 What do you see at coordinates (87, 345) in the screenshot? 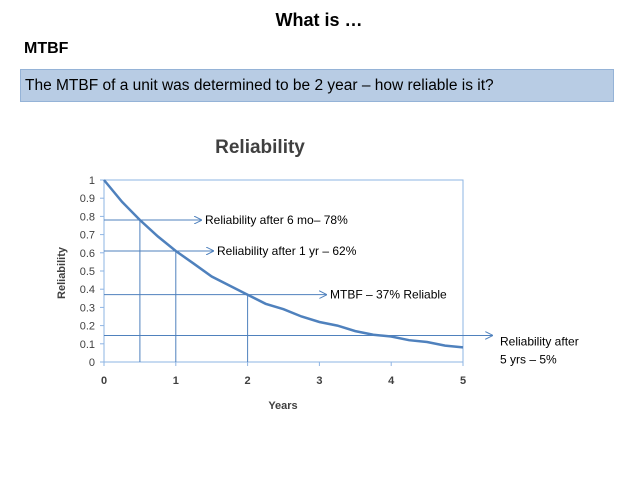
I see `y-tick-label: 0.1` at bounding box center [87, 345].